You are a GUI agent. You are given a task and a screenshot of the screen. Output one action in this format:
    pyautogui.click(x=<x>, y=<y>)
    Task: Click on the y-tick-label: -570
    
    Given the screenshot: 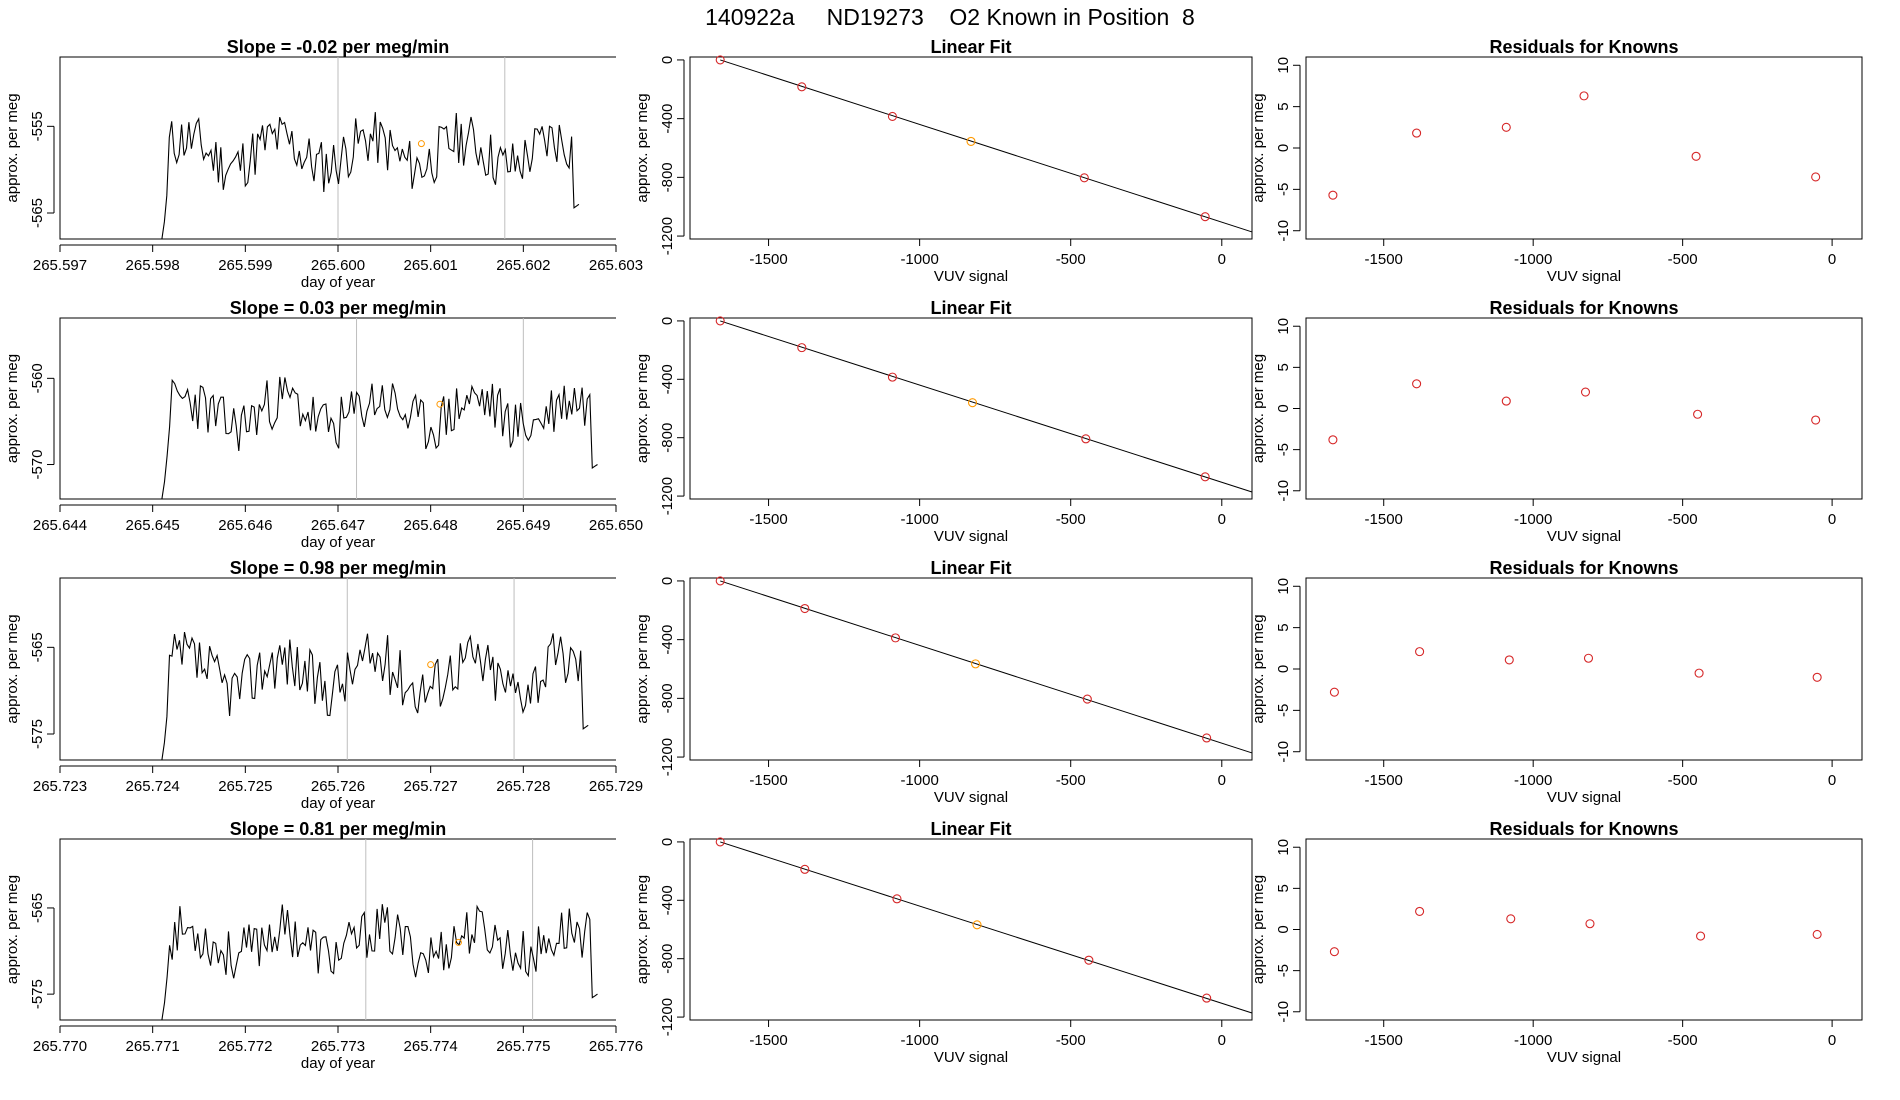 What is the action you would take?
    pyautogui.click(x=37, y=465)
    